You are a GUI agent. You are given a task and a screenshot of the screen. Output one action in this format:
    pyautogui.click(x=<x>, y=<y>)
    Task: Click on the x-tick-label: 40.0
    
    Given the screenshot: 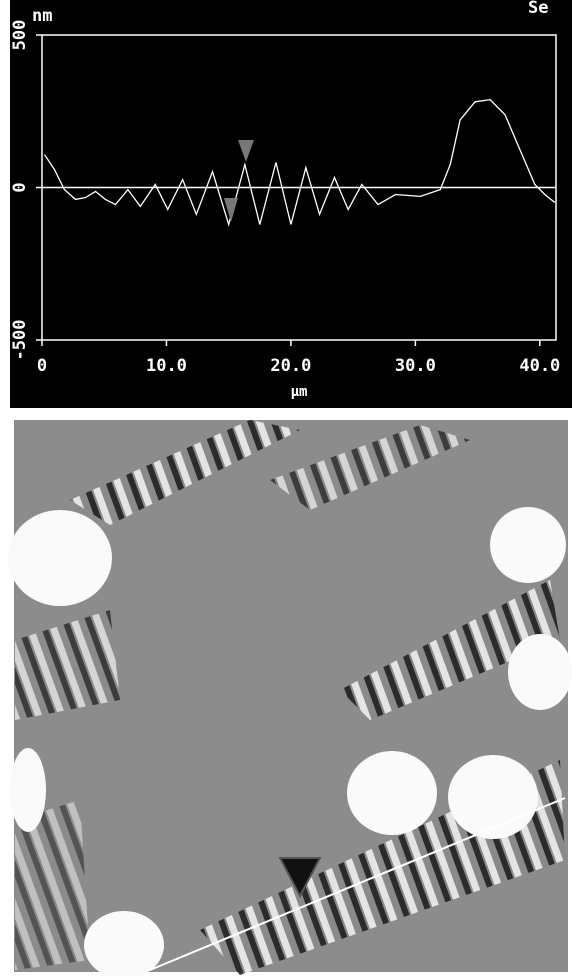 What is the action you would take?
    pyautogui.click(x=539, y=366)
    